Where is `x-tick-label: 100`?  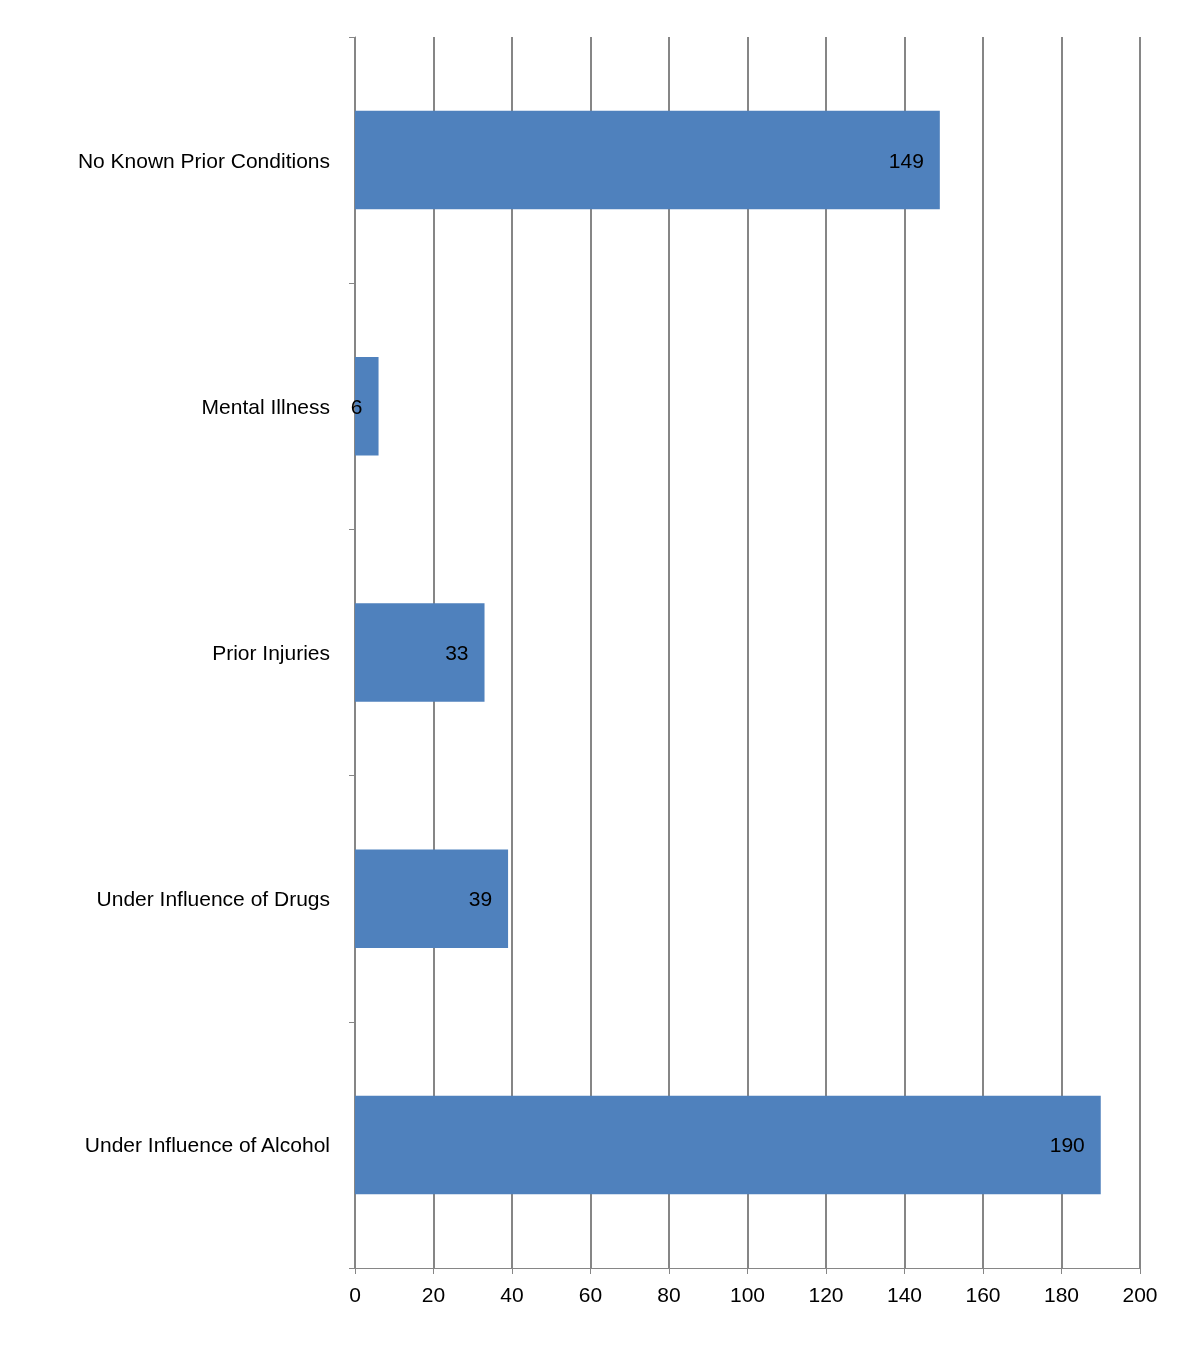
x-tick-label: 100 is located at coordinates (747, 1294).